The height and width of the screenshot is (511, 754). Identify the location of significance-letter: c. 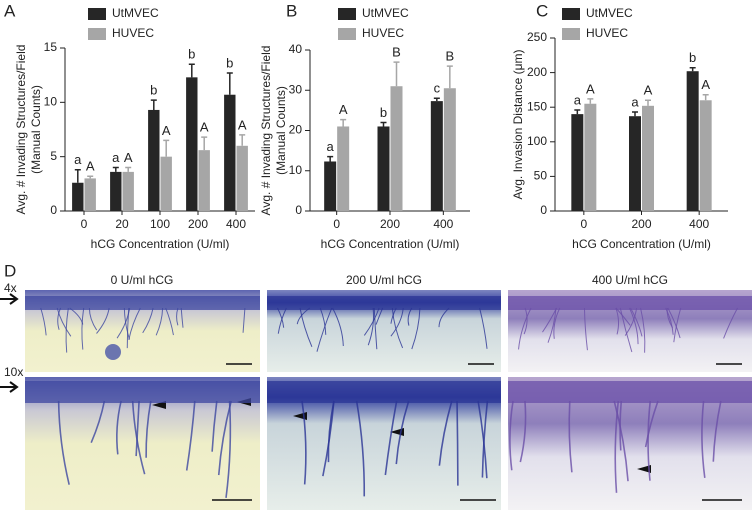
(437, 88).